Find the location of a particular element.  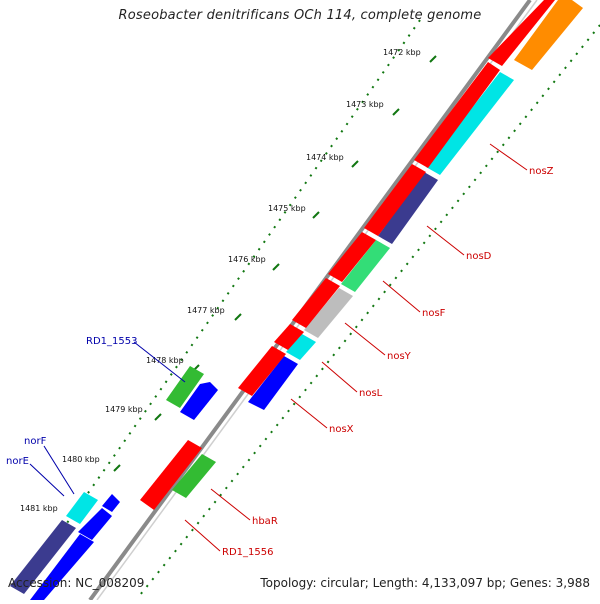

leader-nosD is located at coordinates (445, 240).